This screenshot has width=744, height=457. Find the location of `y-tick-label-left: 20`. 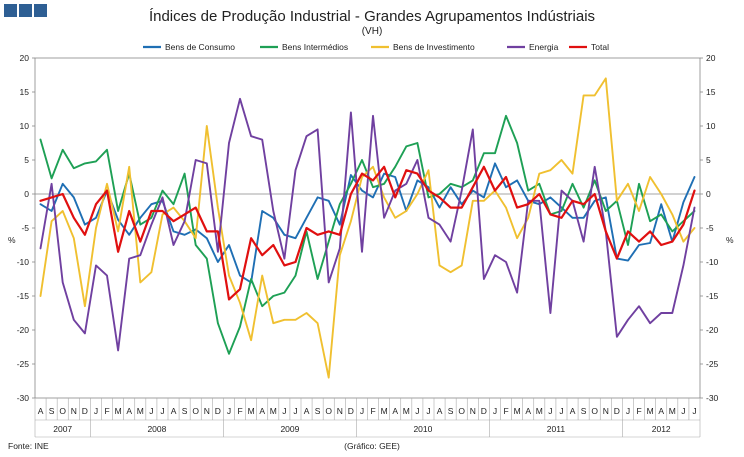

y-tick-label-left: 20 is located at coordinates (25, 58).